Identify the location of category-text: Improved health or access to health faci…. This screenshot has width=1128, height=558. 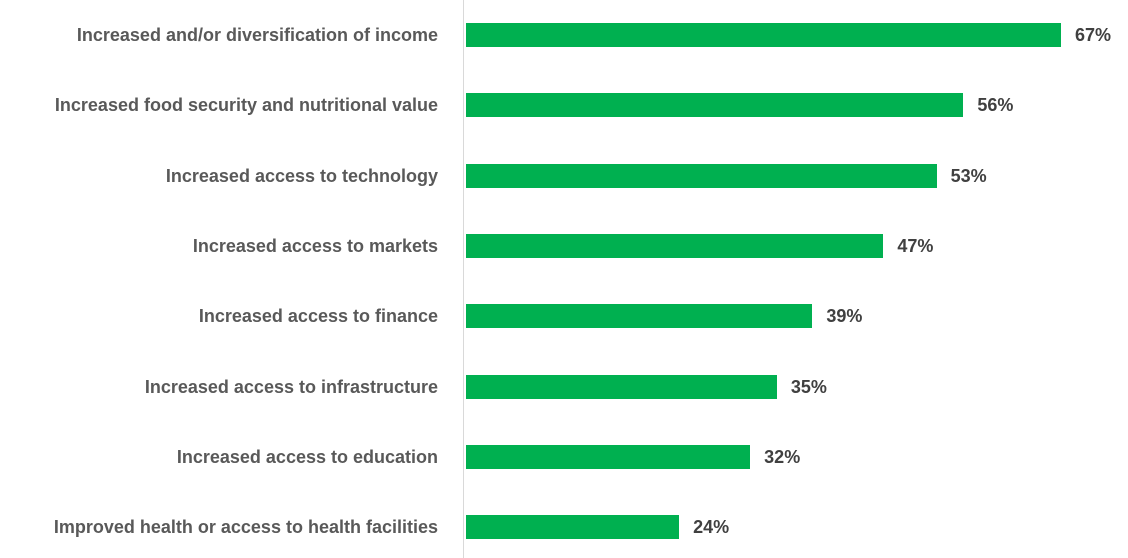
(245, 527).